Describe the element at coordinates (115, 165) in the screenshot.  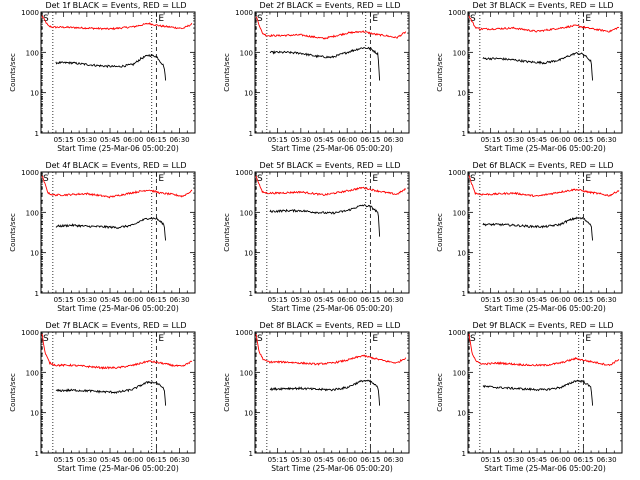
I see `chart-title: Det 4f BLACK = Events, RED = LLD` at that location.